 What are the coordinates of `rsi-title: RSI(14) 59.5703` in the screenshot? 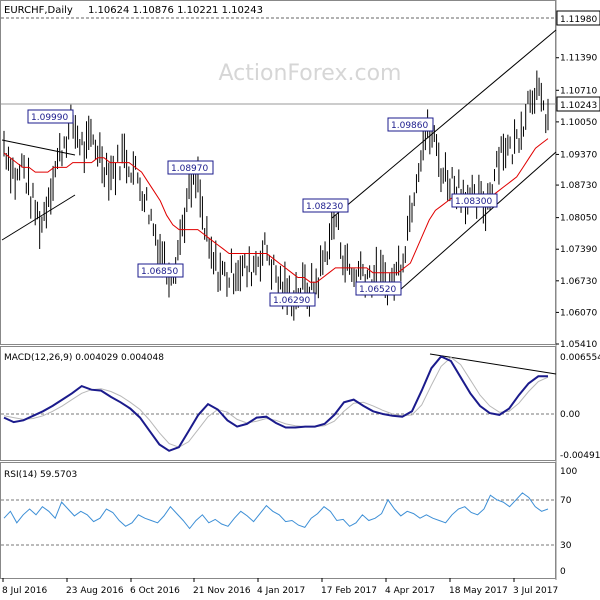 It's located at (40, 475).